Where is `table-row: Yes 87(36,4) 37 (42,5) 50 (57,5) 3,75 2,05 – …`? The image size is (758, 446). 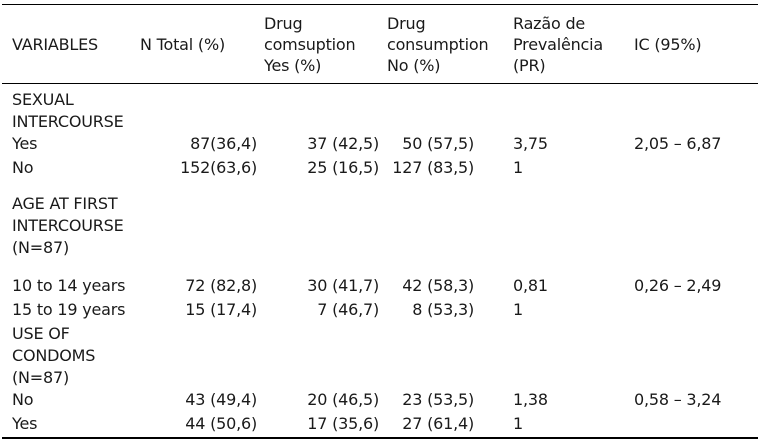
table-row: Yes 87(36,4) 37 (42,5) 50 (57,5) 3,75 2,05 – … is located at coordinates (380, 145).